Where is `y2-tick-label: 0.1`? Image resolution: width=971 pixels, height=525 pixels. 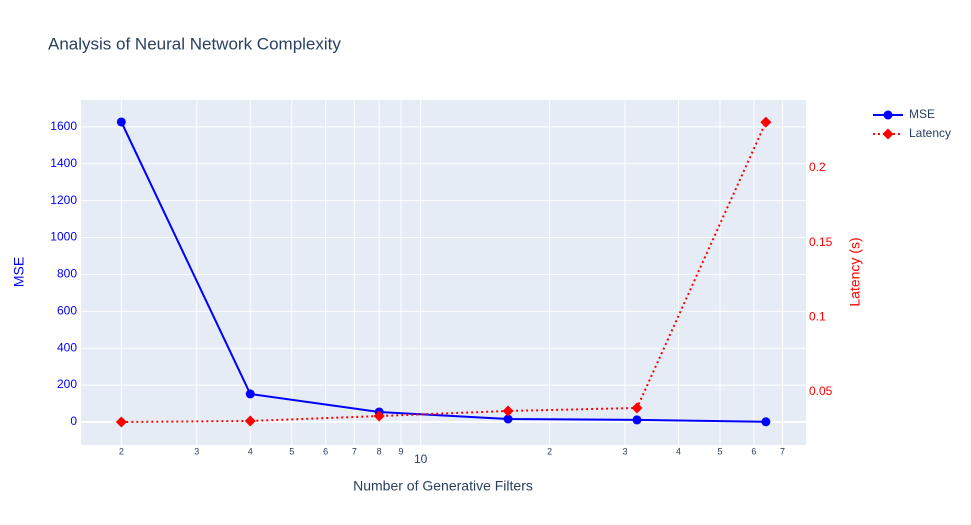 y2-tick-label: 0.1 is located at coordinates (817, 317).